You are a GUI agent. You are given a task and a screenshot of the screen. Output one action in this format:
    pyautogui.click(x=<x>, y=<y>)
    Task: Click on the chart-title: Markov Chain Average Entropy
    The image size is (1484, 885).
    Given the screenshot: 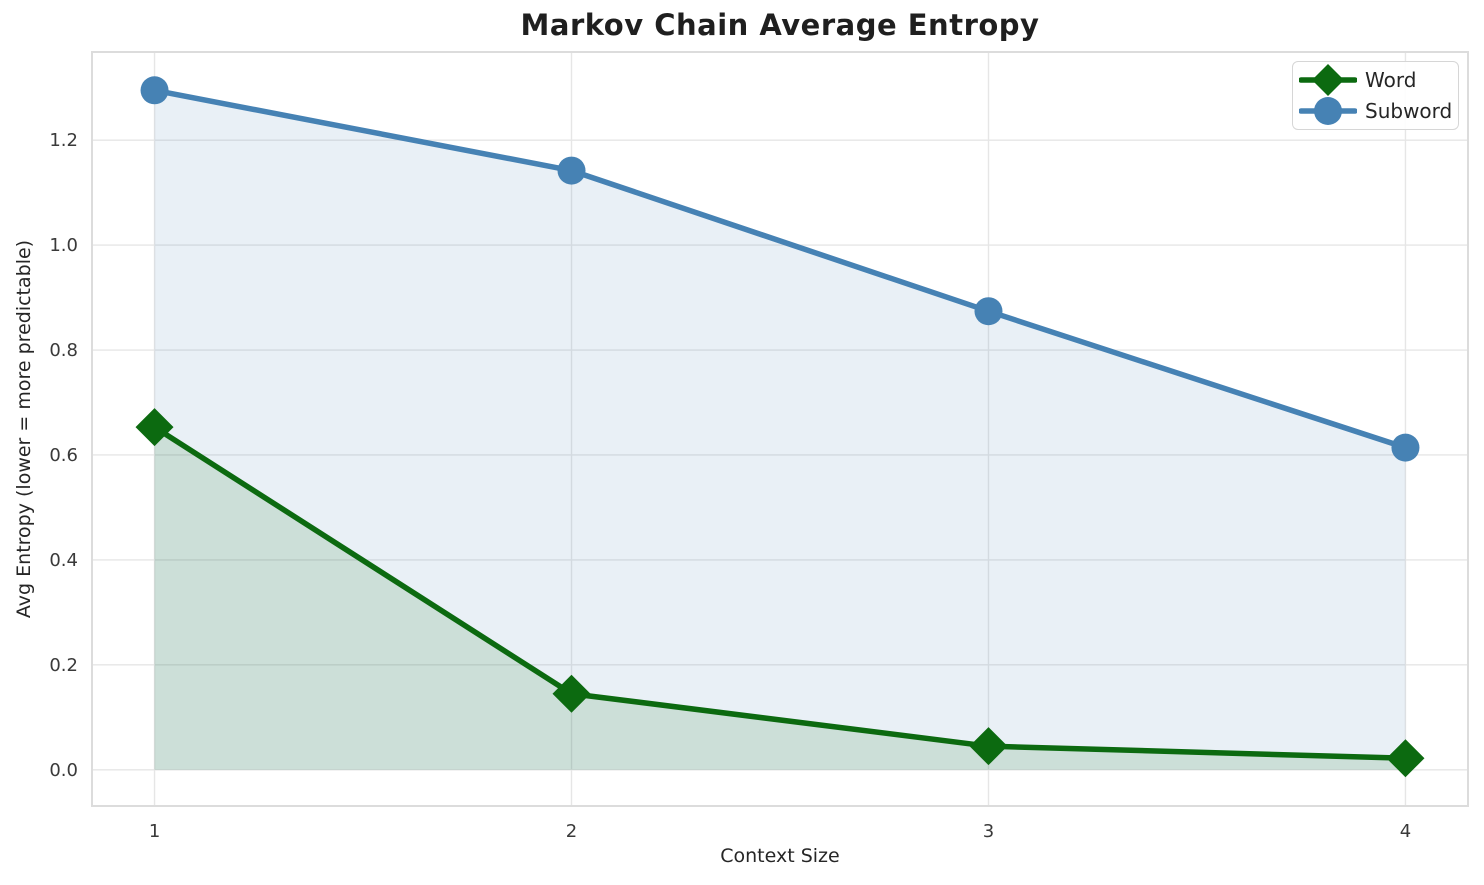 What is the action you would take?
    pyautogui.click(x=780, y=25)
    